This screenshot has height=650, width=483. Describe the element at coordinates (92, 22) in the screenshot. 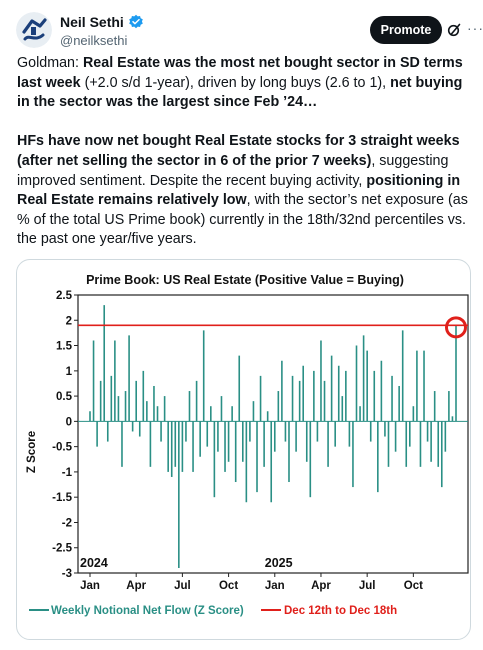

I see `author-name: Neil Sethi` at that location.